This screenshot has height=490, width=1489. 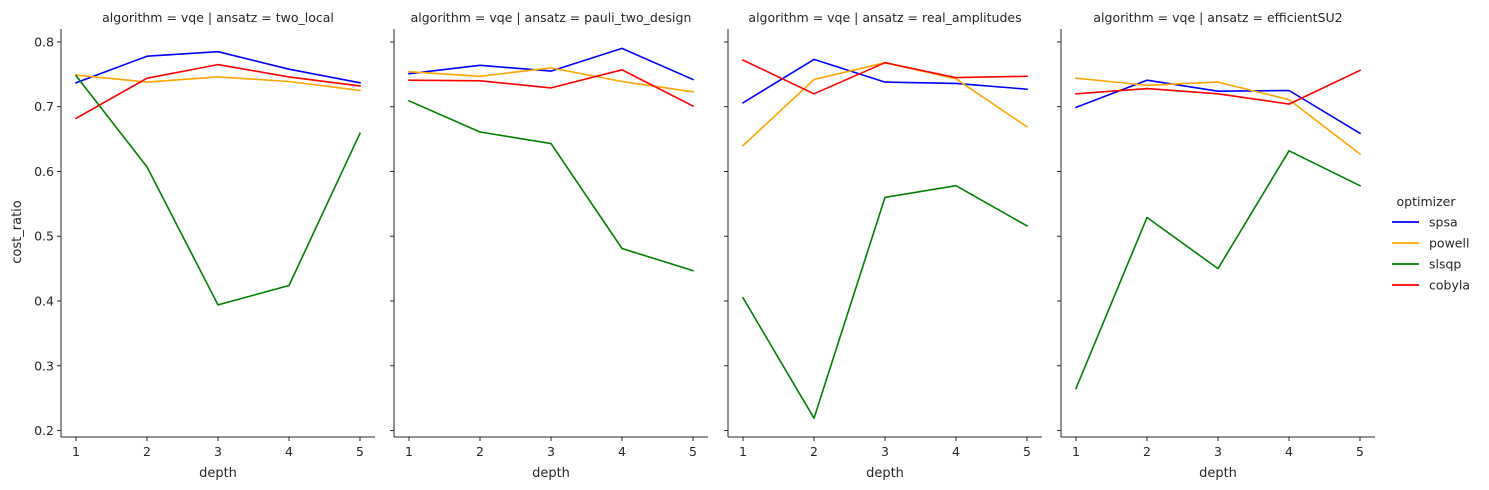 I want to click on y-axis-label: cost_ratio, so click(x=17, y=231).